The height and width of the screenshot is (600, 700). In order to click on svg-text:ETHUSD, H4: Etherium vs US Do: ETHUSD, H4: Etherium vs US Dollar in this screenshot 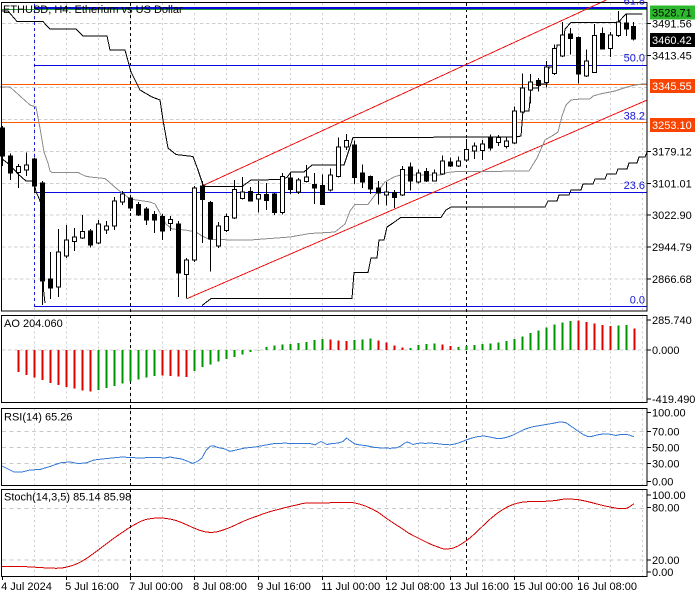, I will do `click(93, 10)`.